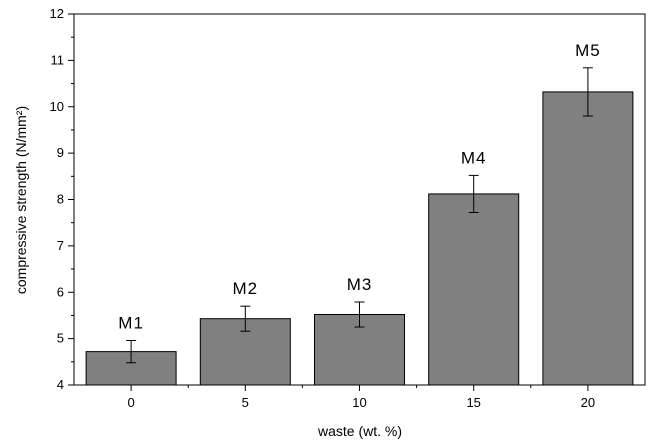 Image resolution: width=653 pixels, height=442 pixels. What do you see at coordinates (58, 59) in the screenshot?
I see `y-tick-label: 11` at bounding box center [58, 59].